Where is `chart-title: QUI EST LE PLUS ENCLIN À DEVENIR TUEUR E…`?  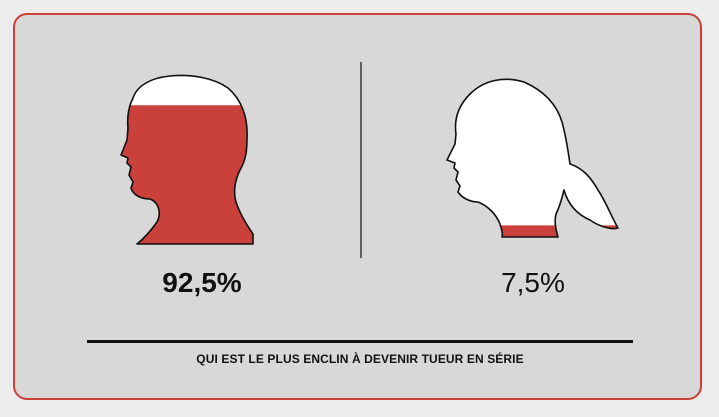 chart-title: QUI EST LE PLUS ENCLIN À DEVENIR TUEUR E… is located at coordinates (360, 359).